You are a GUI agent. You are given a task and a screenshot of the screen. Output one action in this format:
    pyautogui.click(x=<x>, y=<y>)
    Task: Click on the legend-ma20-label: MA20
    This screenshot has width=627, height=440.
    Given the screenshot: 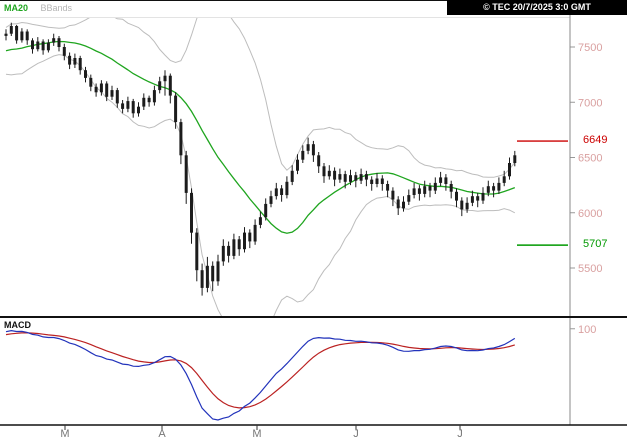 What is the action you would take?
    pyautogui.click(x=16, y=8)
    